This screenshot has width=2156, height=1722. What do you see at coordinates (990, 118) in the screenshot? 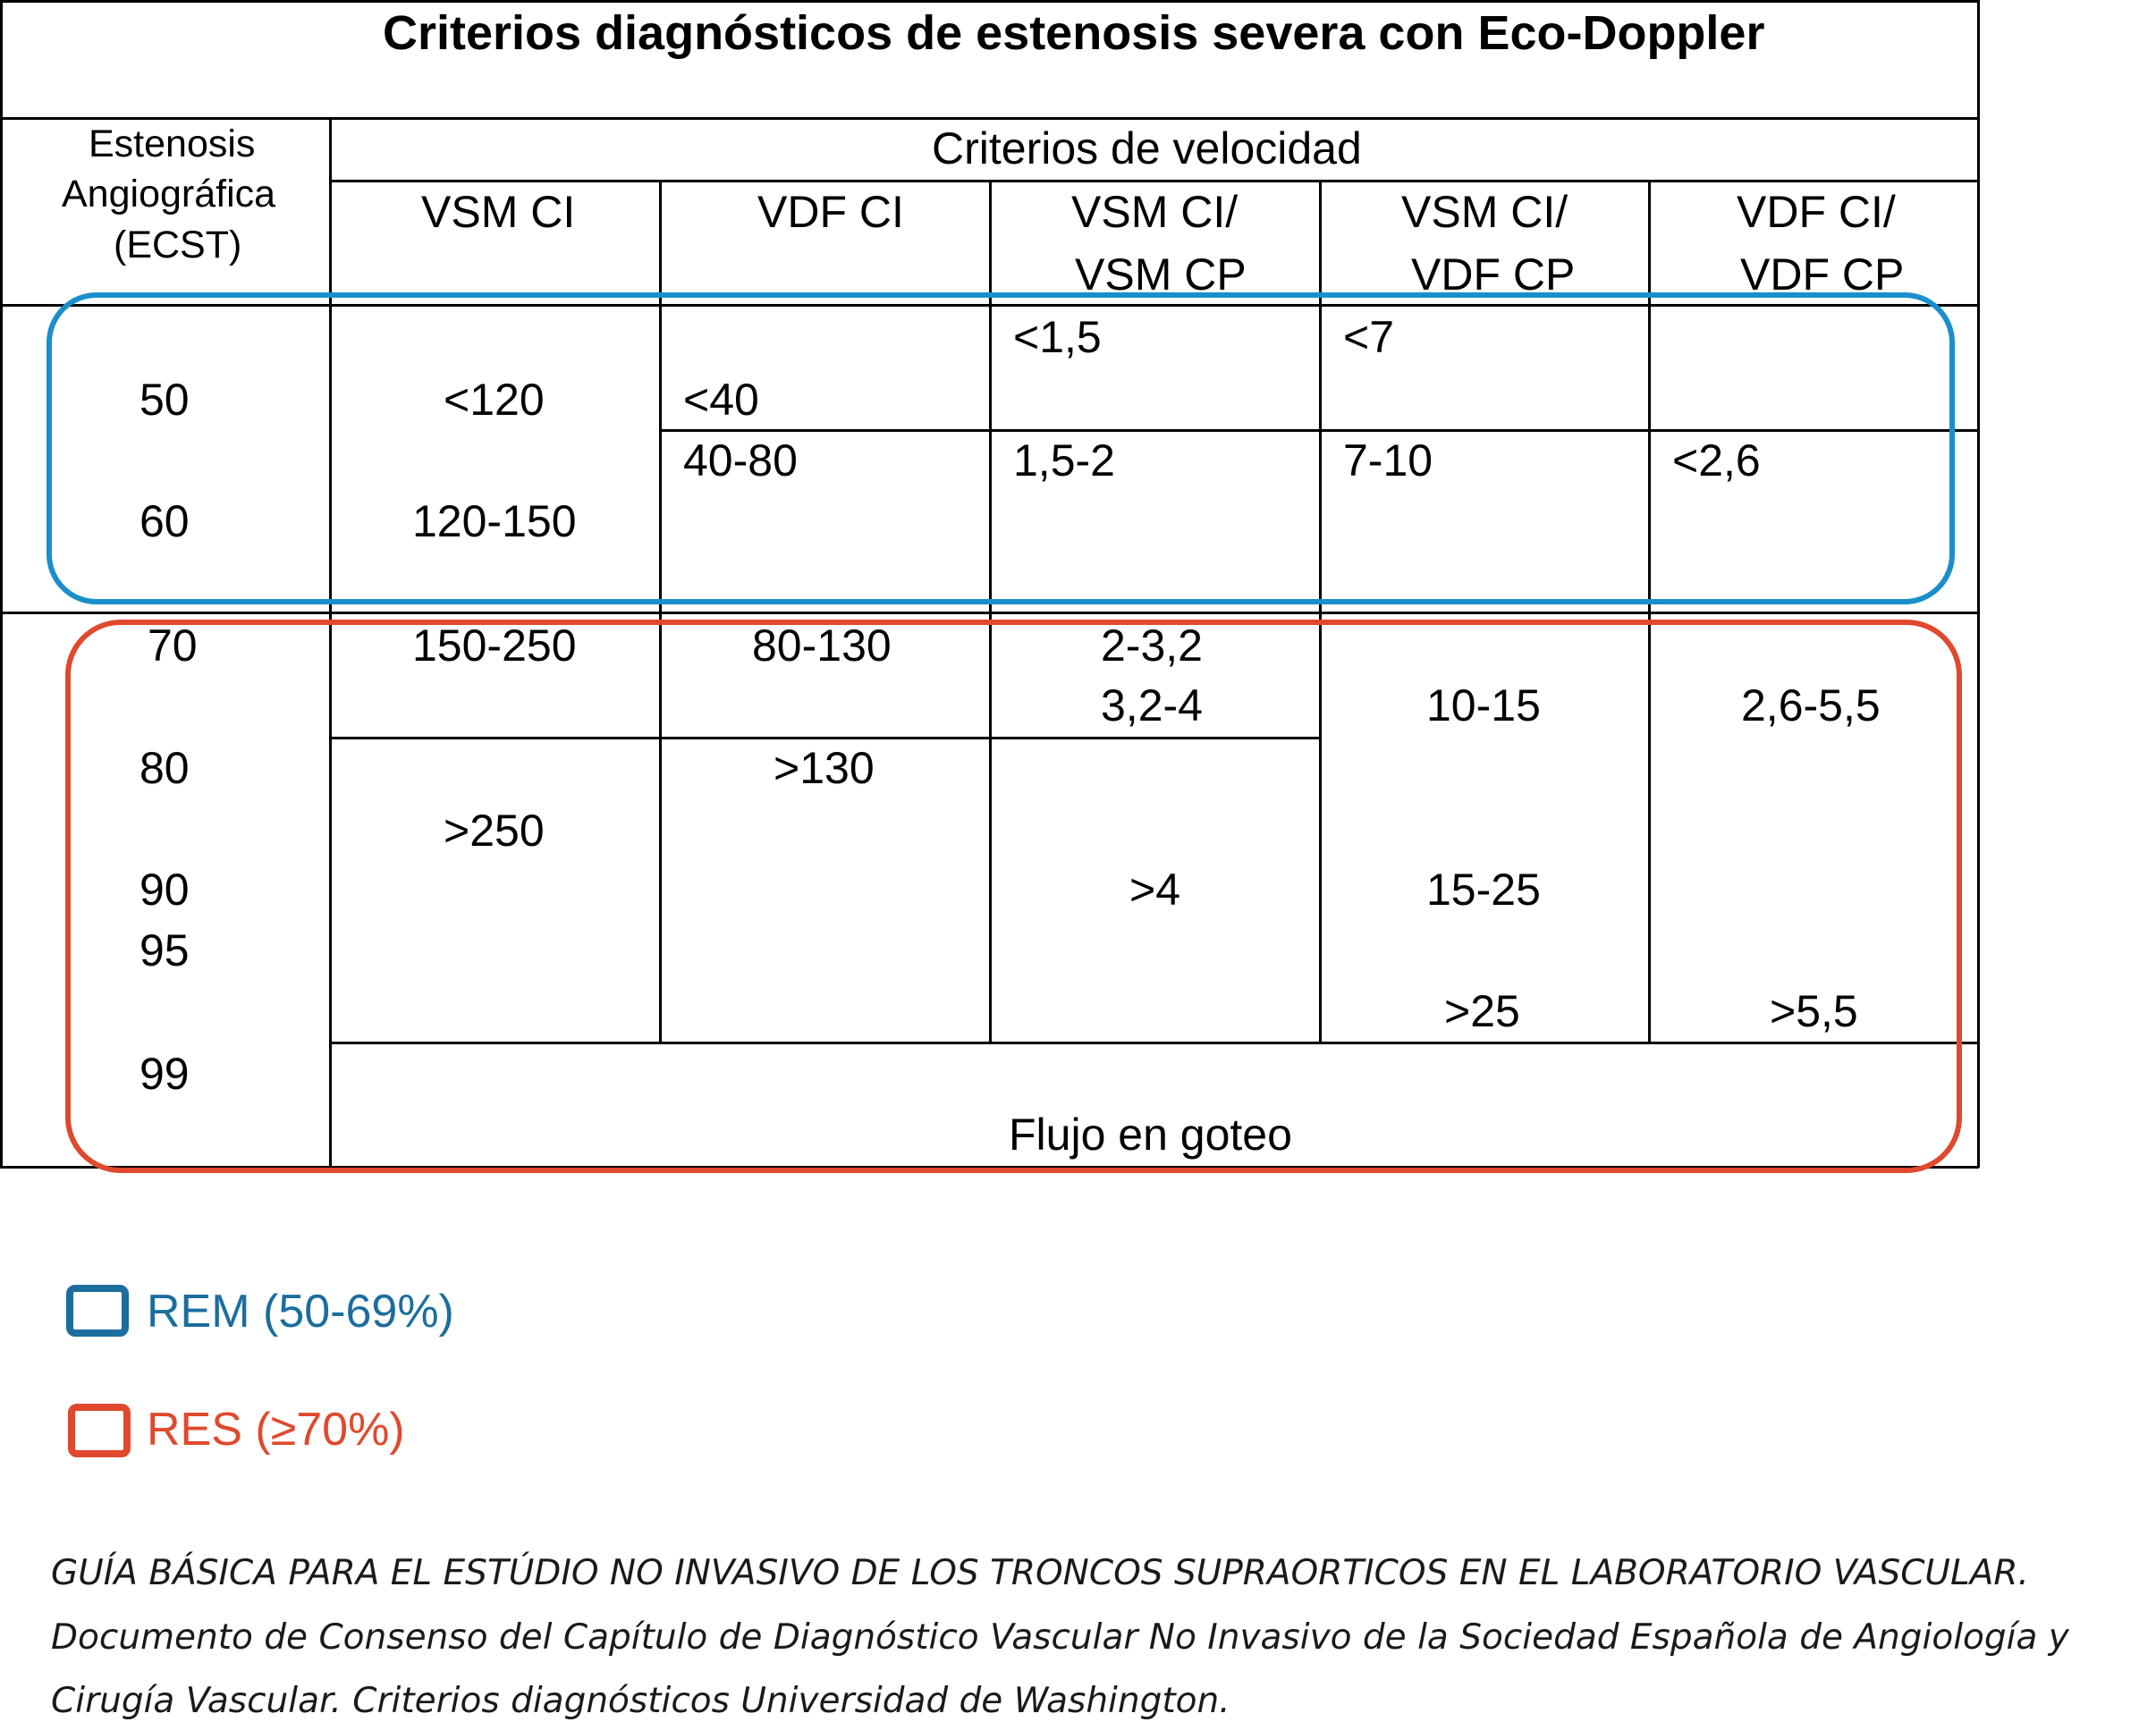
I see `title-divider` at bounding box center [990, 118].